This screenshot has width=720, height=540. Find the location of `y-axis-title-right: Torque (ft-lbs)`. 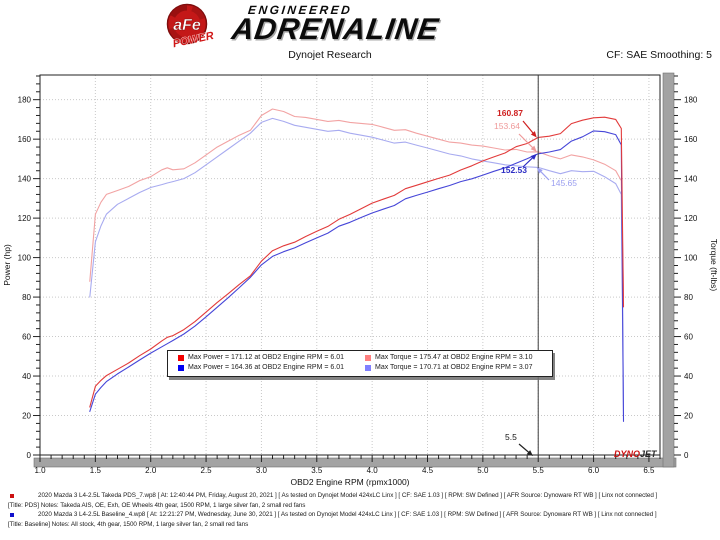

y-axis-title-right: Torque (ft-lbs) is located at coordinates (714, 265).